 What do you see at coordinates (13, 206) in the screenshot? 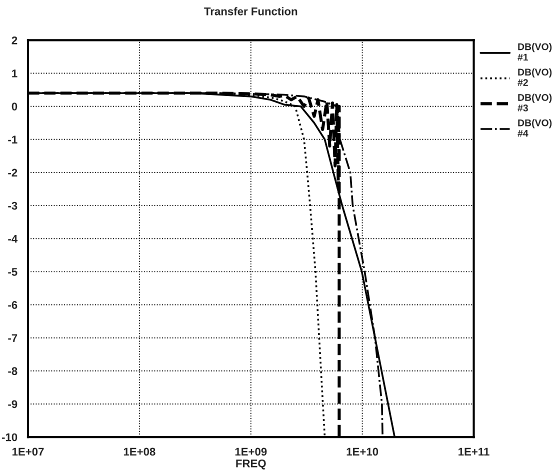
I see `y-tick-label: -3` at bounding box center [13, 206].